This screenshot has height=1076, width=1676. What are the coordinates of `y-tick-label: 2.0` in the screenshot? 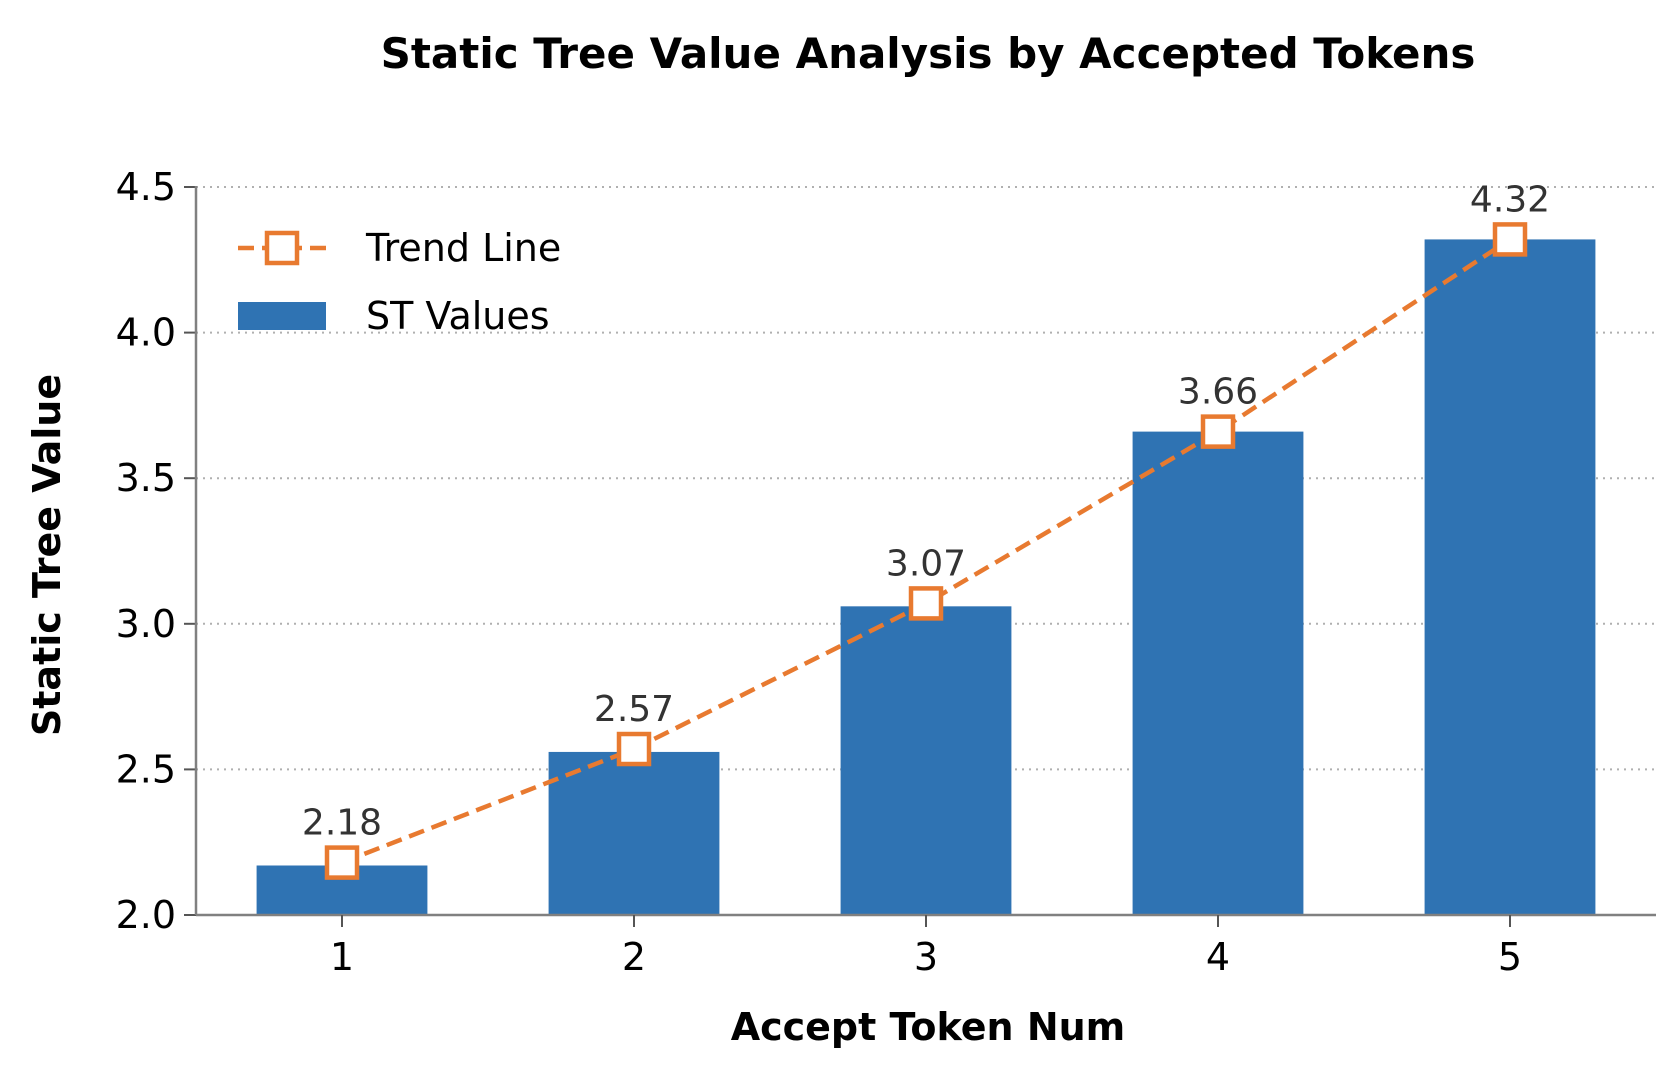 It's located at (146, 915).